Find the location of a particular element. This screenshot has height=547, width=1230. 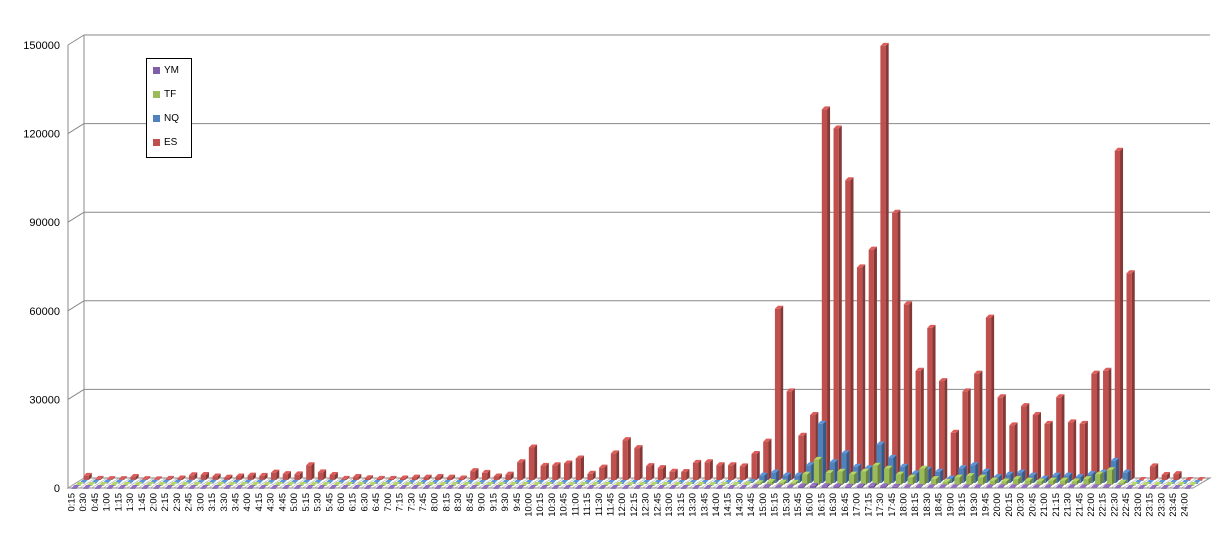

x-tick-label: 15:00 is located at coordinates (763, 505).